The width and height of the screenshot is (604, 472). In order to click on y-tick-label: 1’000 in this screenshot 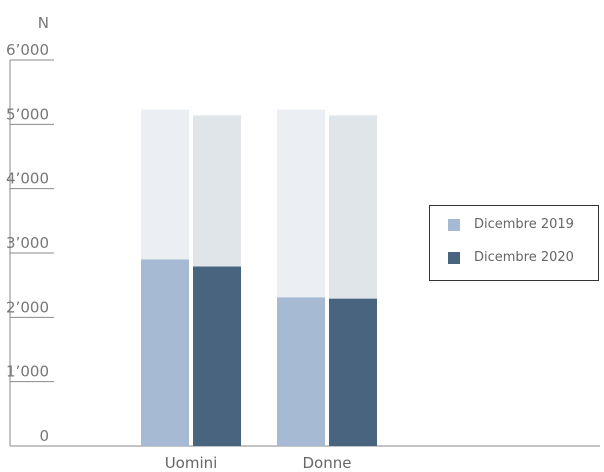, I will do `click(27, 372)`.